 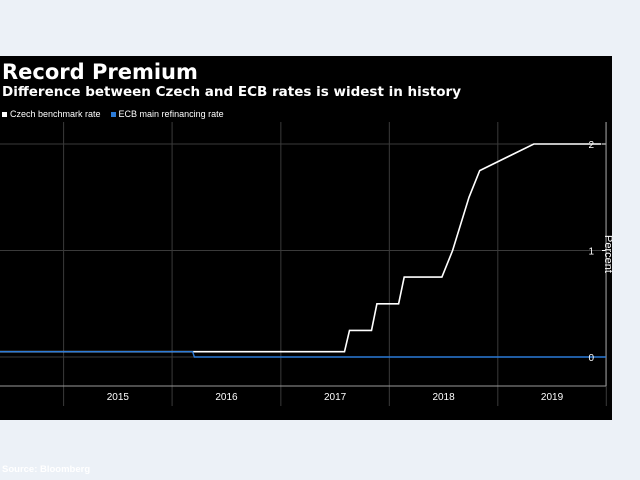 I want to click on source-note: Source: Bloomberg, so click(x=46, y=469).